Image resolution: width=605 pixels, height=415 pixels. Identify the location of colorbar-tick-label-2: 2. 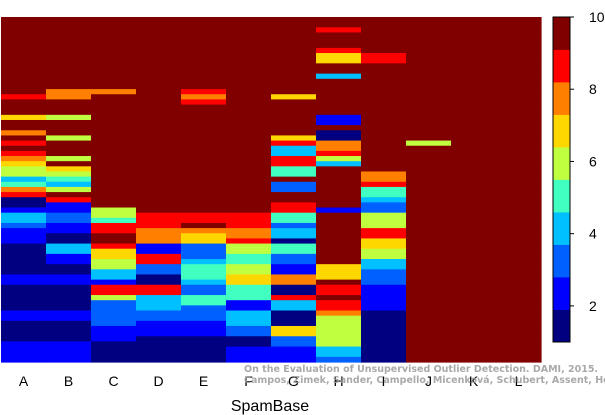
(593, 306).